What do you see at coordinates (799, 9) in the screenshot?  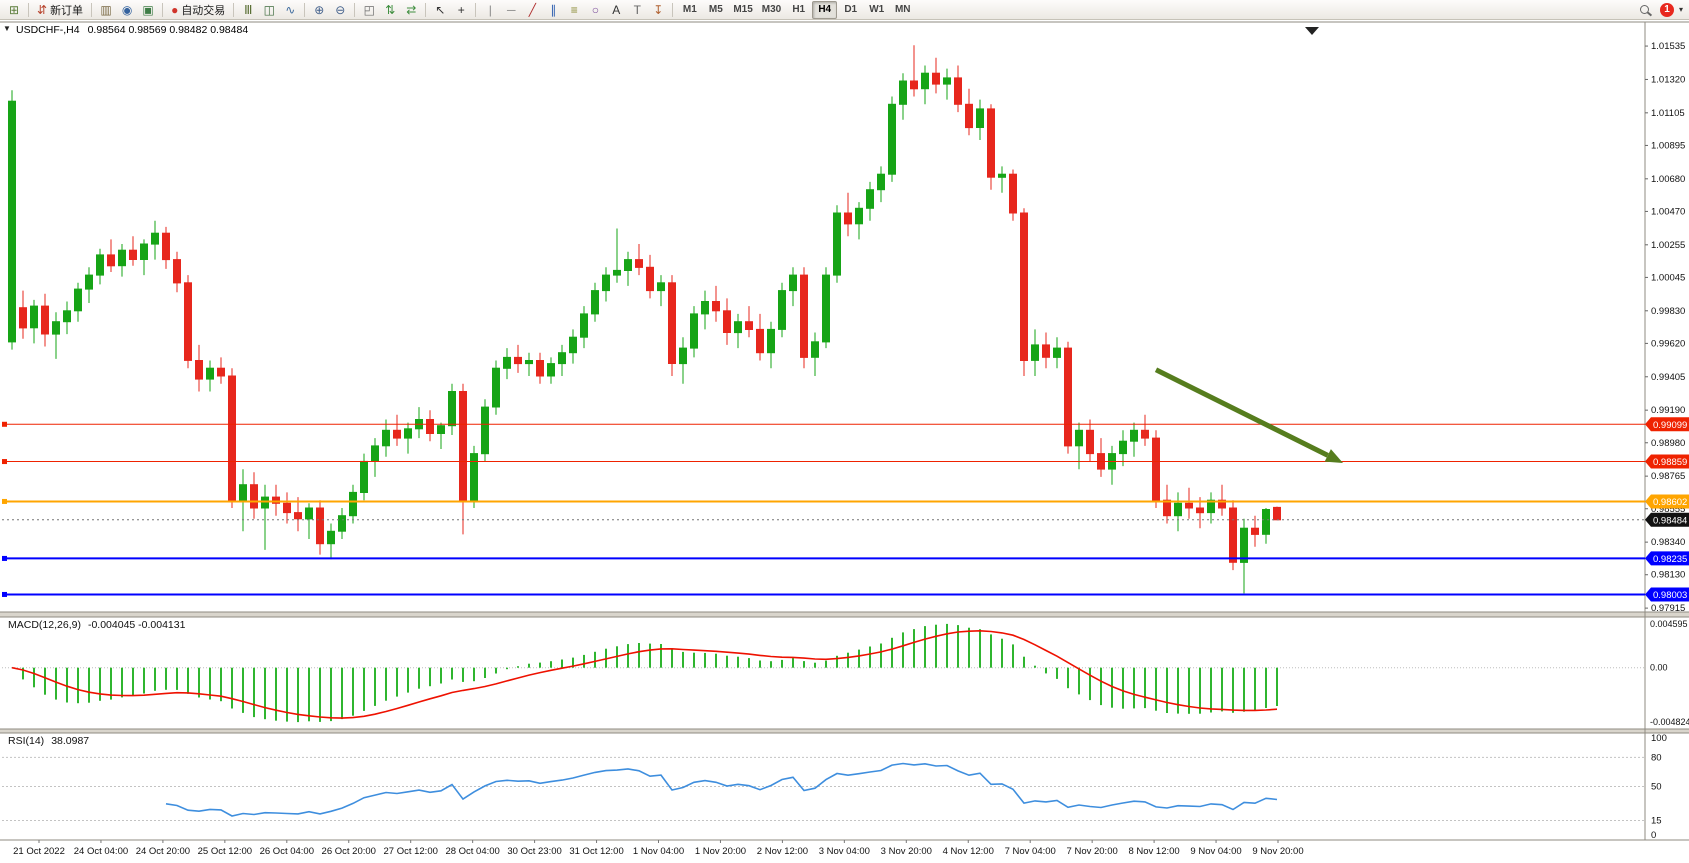 I see `timeframe-h1-button: H1` at bounding box center [799, 9].